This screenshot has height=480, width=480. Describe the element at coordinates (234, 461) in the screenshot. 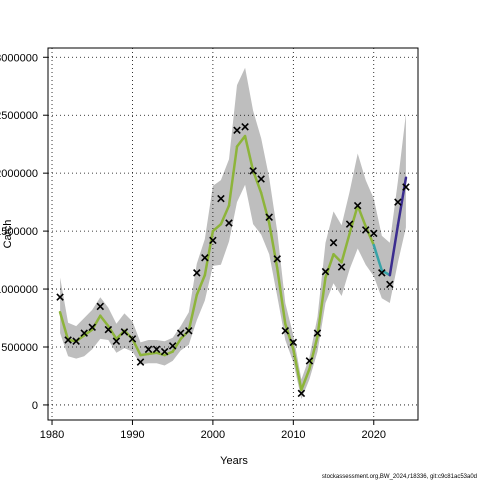

I see `x-axis-title: Years` at that location.